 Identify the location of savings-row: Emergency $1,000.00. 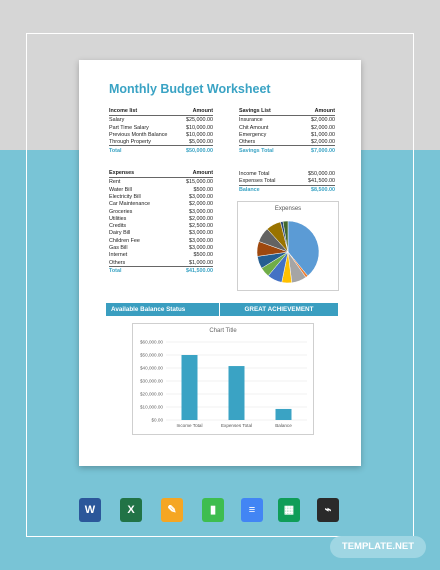
(287, 134).